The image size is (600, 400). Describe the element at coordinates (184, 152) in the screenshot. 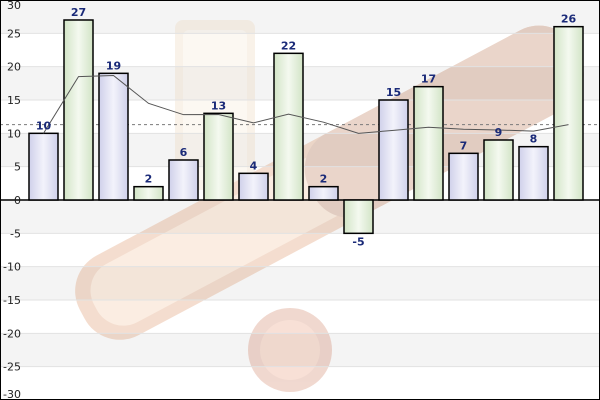

I see `data-label: 6` at that location.